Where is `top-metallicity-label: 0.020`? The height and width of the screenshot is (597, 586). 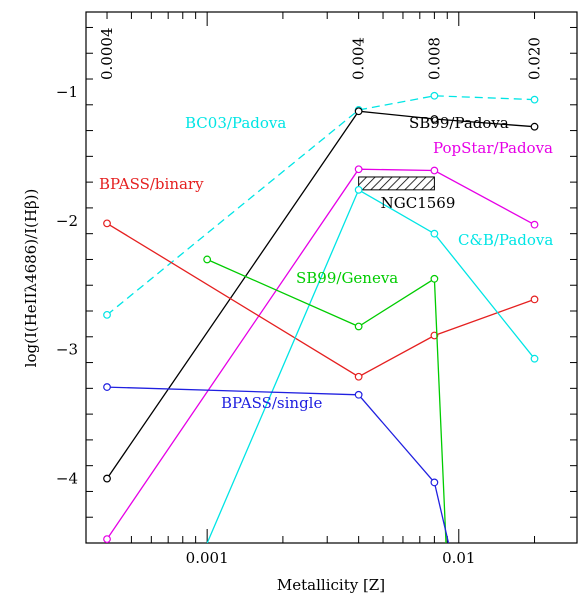 top-metallicity-label: 0.020 is located at coordinates (535, 58).